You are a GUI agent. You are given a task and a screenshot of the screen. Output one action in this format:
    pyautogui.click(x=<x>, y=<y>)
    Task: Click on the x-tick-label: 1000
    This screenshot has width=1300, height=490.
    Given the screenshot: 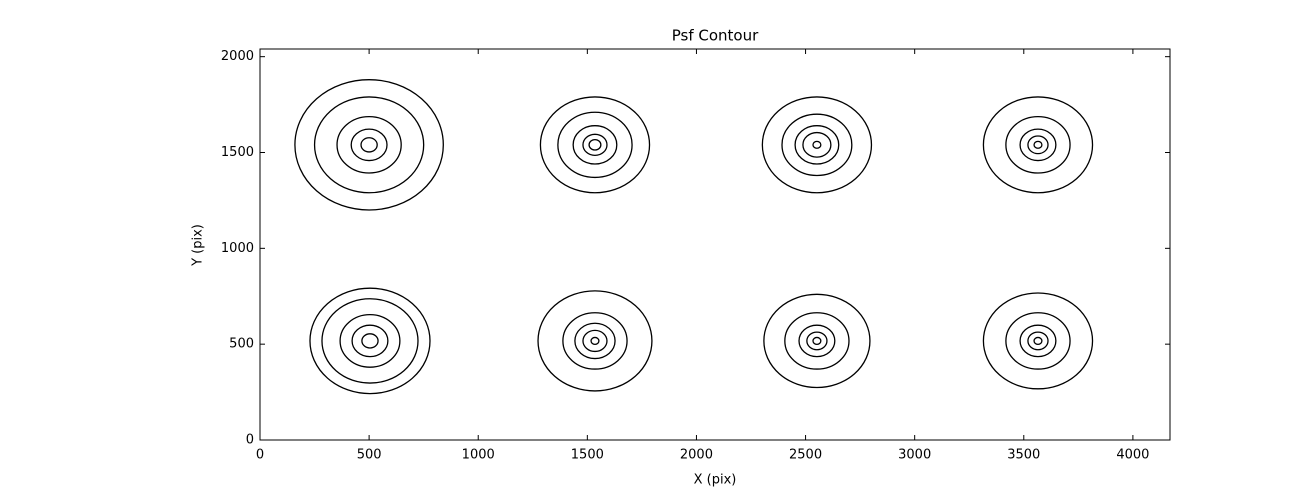 What is the action you would take?
    pyautogui.click(x=478, y=455)
    